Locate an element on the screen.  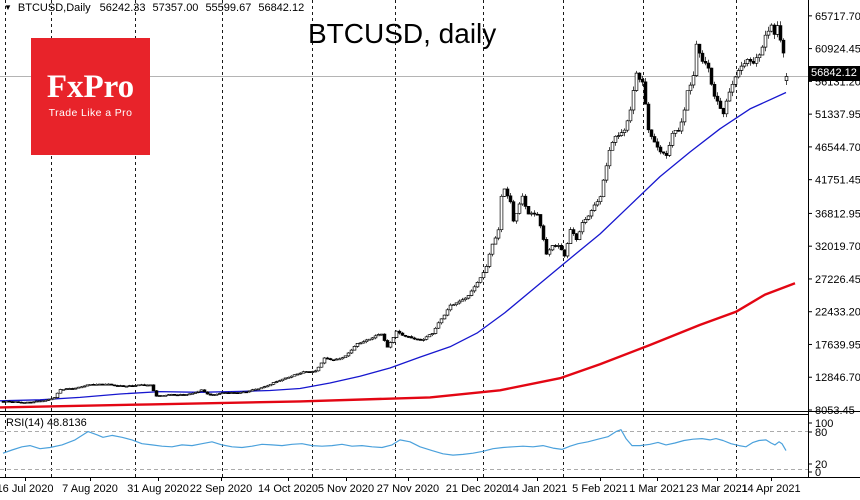
price-axis-label: 46544.70 is located at coordinates (837, 148).